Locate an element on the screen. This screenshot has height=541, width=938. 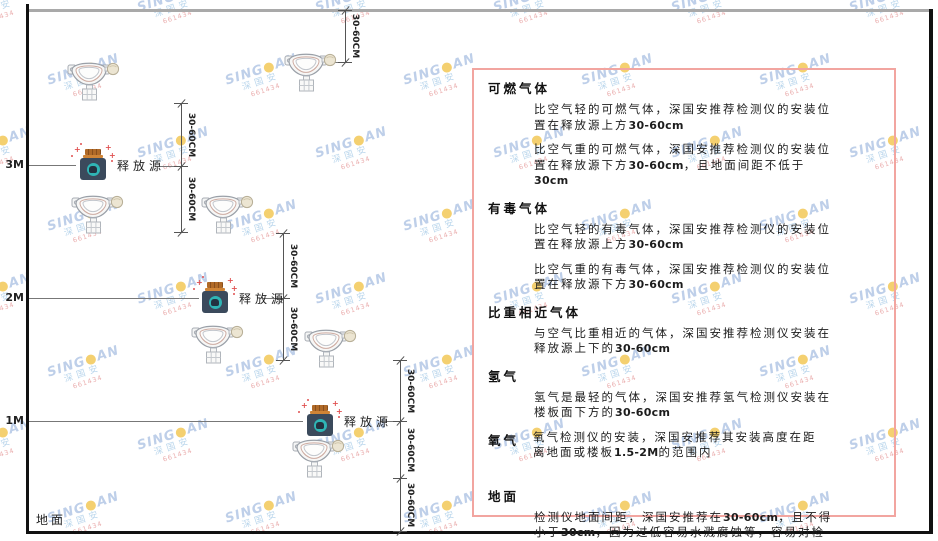
section-heading: 可燃气体 is located at coordinates (519, 88).